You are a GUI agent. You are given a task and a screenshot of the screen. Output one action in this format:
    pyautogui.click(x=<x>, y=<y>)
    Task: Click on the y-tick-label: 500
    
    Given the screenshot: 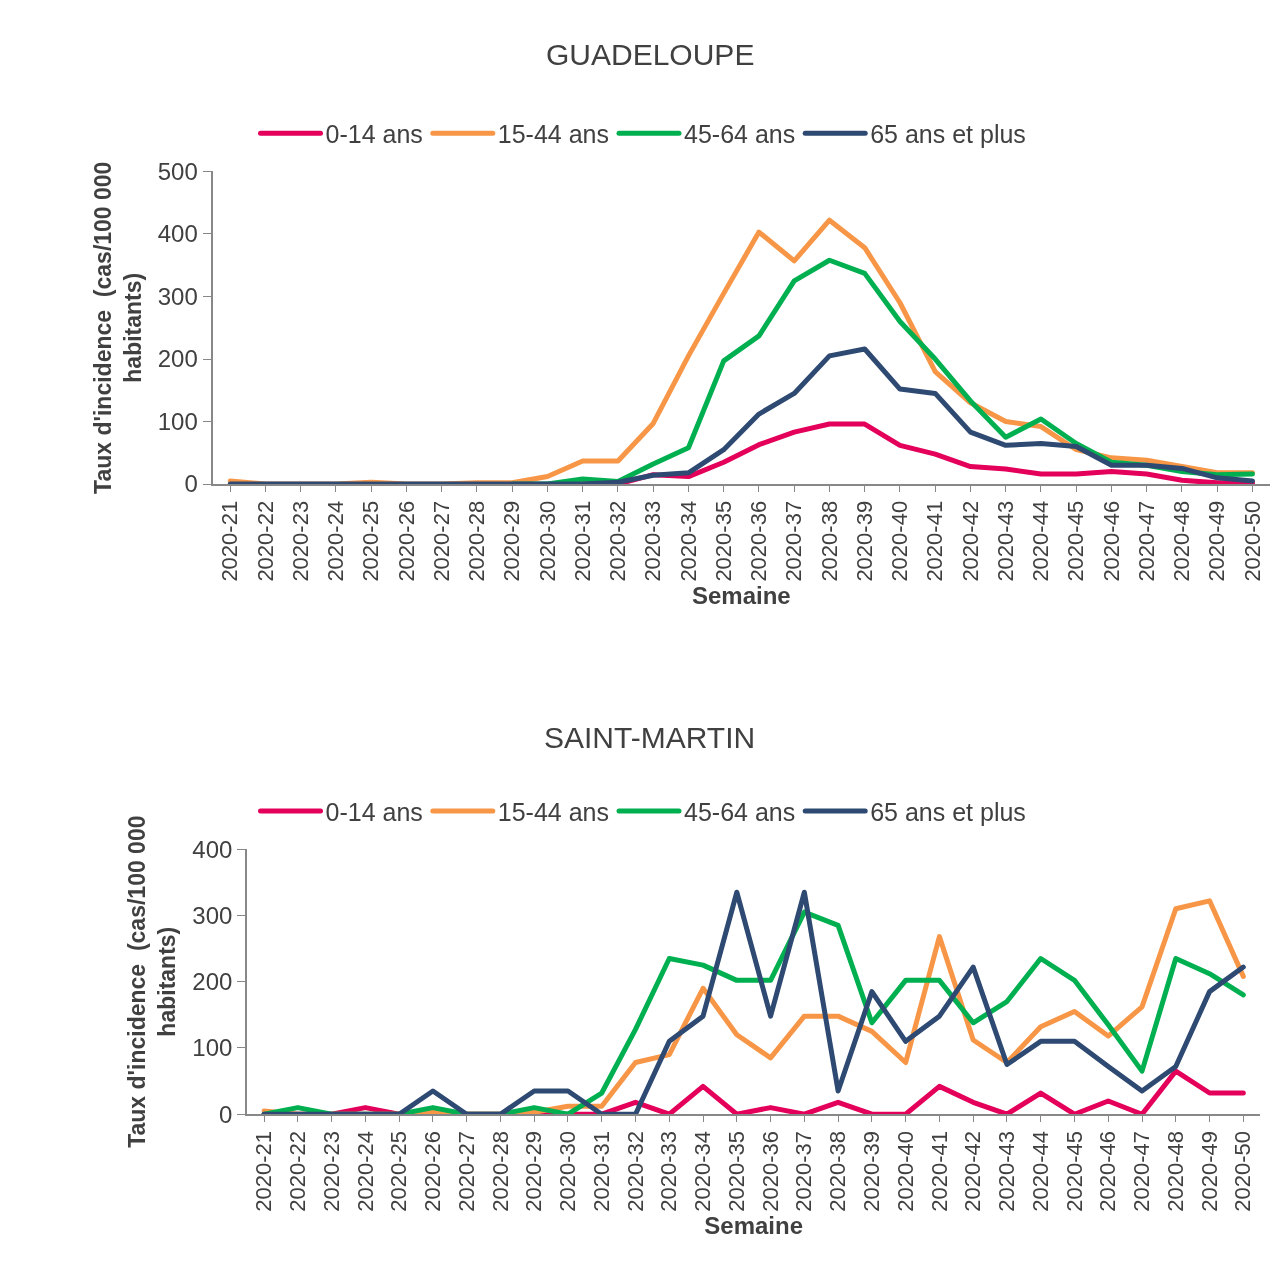 What is the action you would take?
    pyautogui.click(x=177, y=171)
    